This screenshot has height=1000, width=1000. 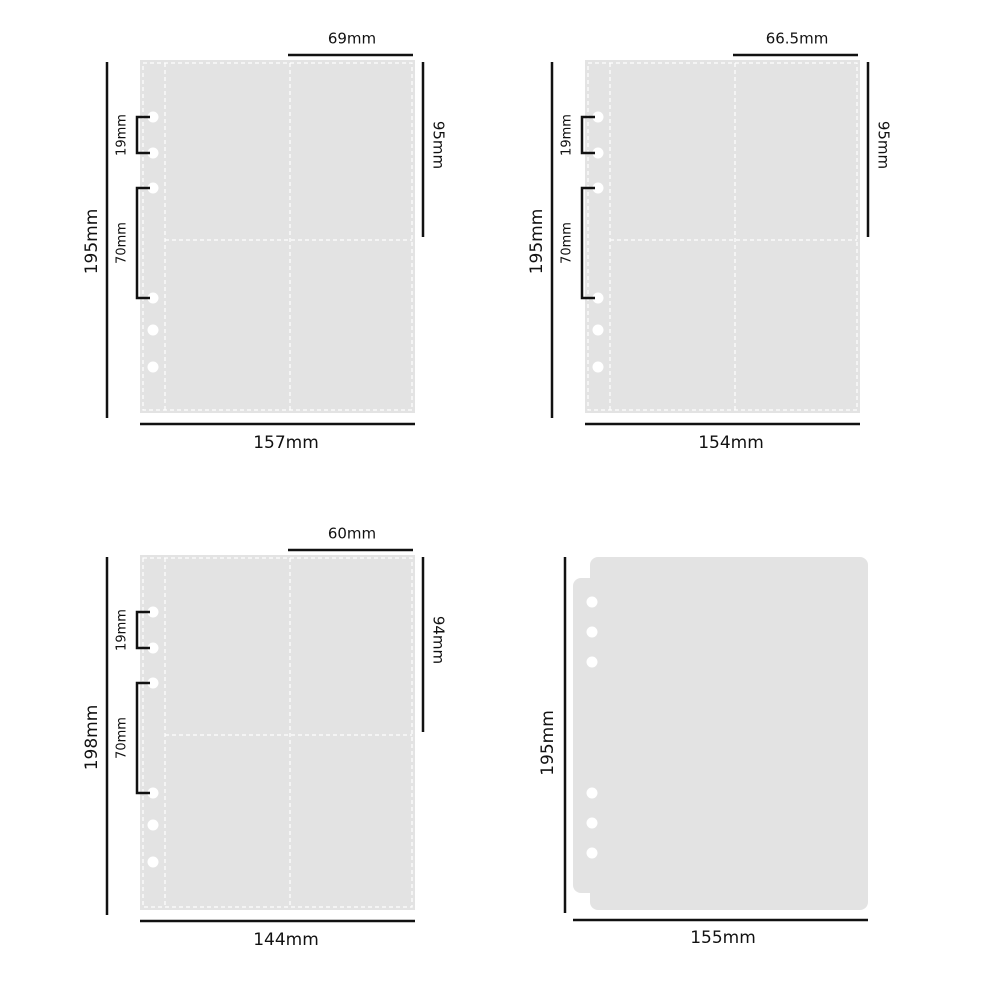 I want to click on dimension-label: 94mm, so click(x=439, y=640).